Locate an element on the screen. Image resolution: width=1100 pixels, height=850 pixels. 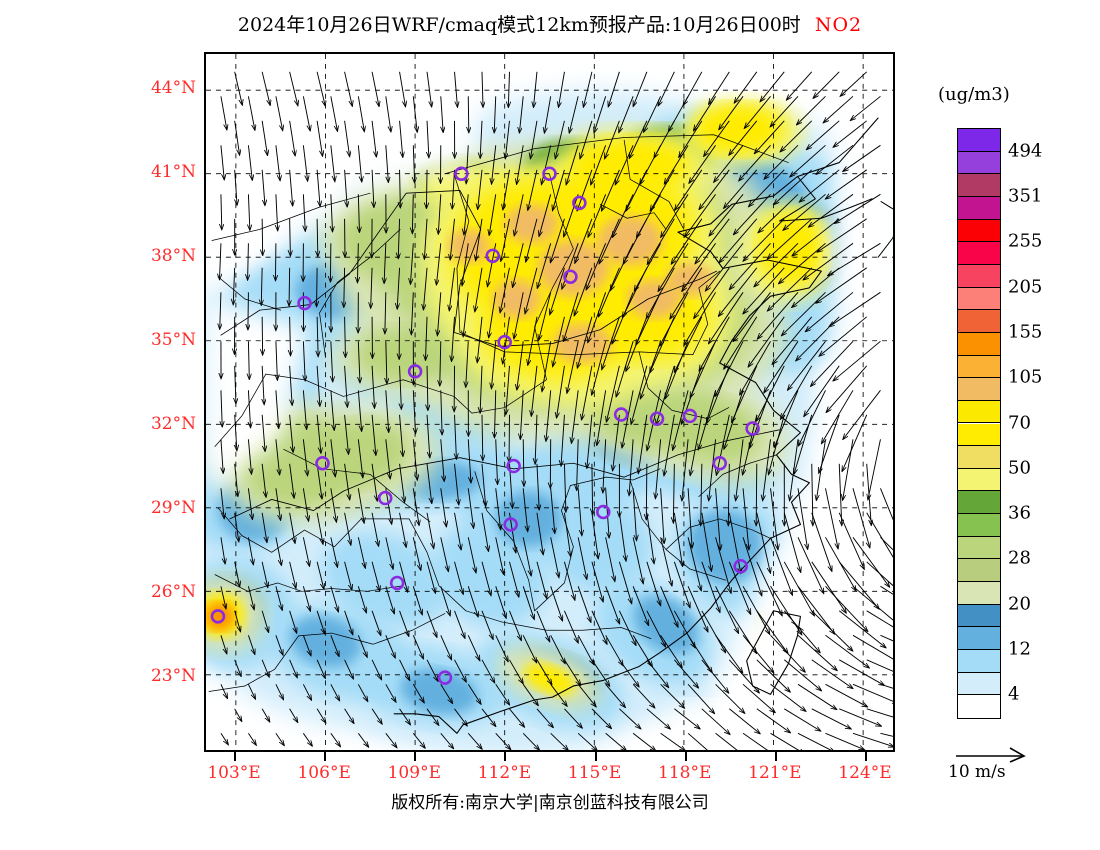
lon-tick-label-109: 109°E is located at coordinates (414, 773).